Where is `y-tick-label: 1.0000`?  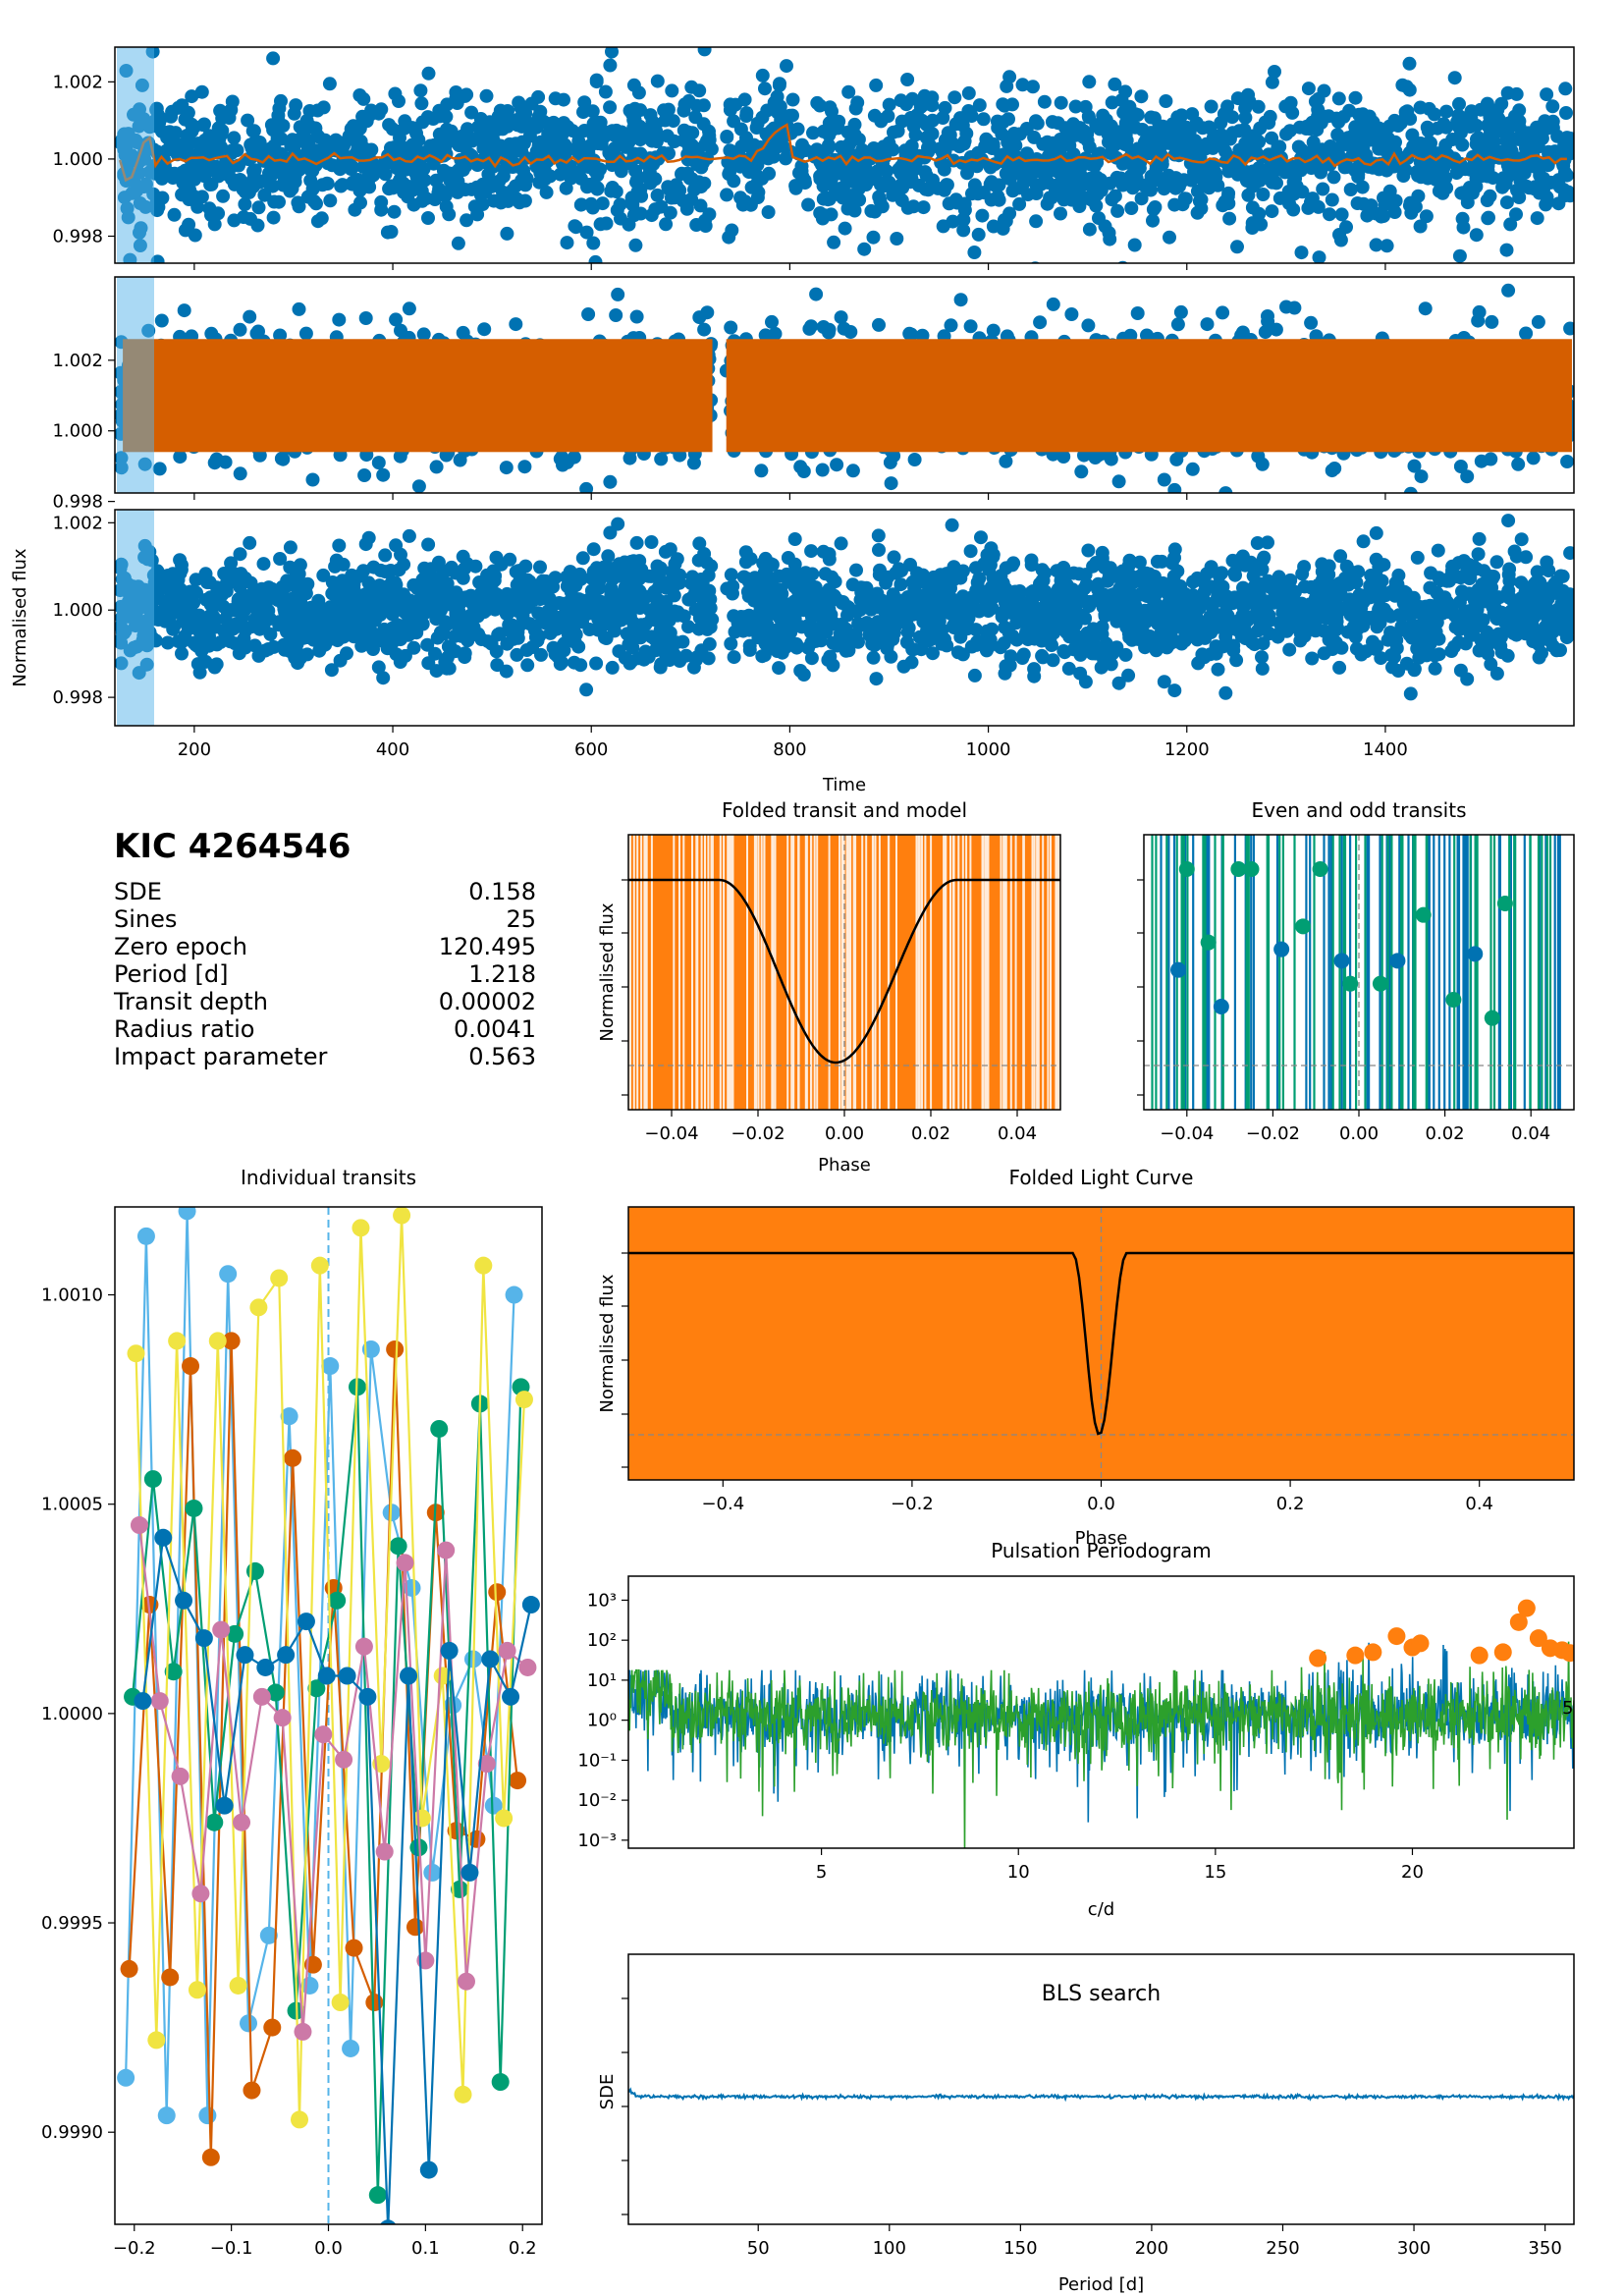
y-tick-label: 1.0000 is located at coordinates (72, 1714).